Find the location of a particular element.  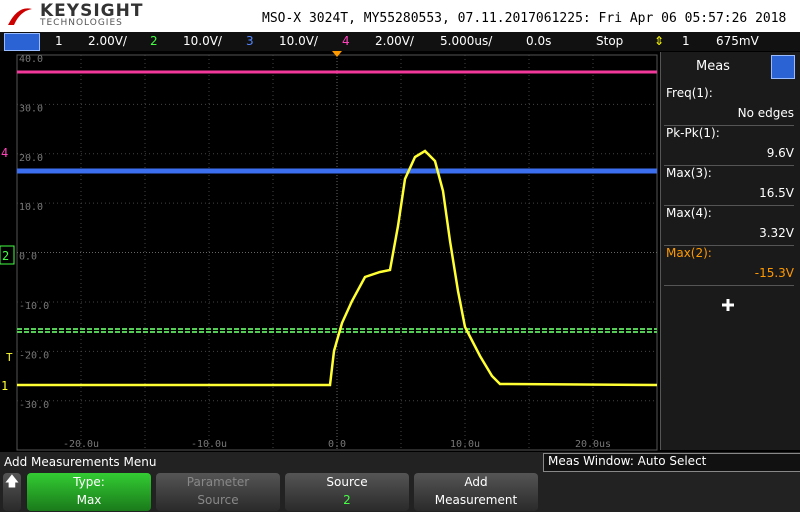

trigger-source: 1 is located at coordinates (686, 41).